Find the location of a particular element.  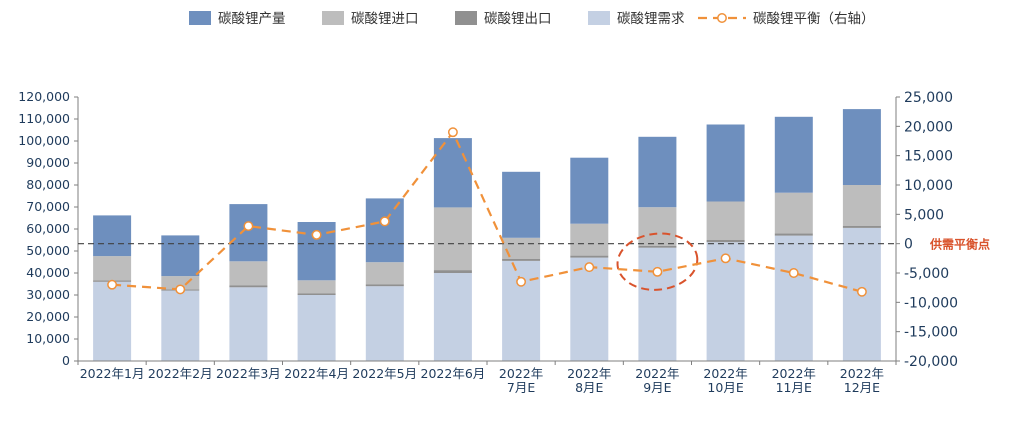

left-tick-label: 0 is located at coordinates (66, 360).